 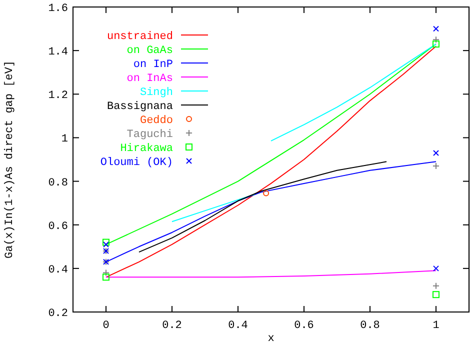 What do you see at coordinates (58, 270) in the screenshot?
I see `y-tick-label: 0.4` at bounding box center [58, 270].